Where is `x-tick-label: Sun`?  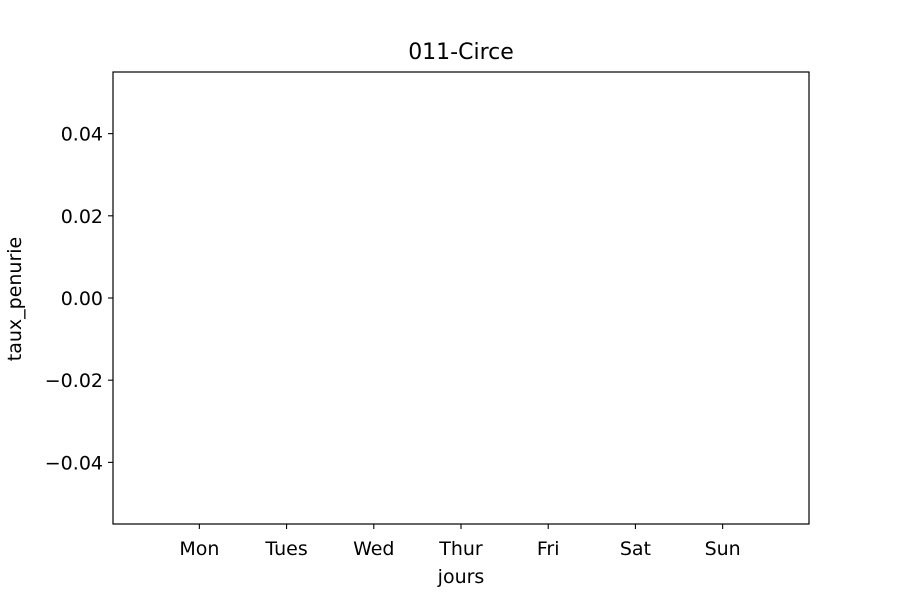 x-tick-label: Sun is located at coordinates (723, 549).